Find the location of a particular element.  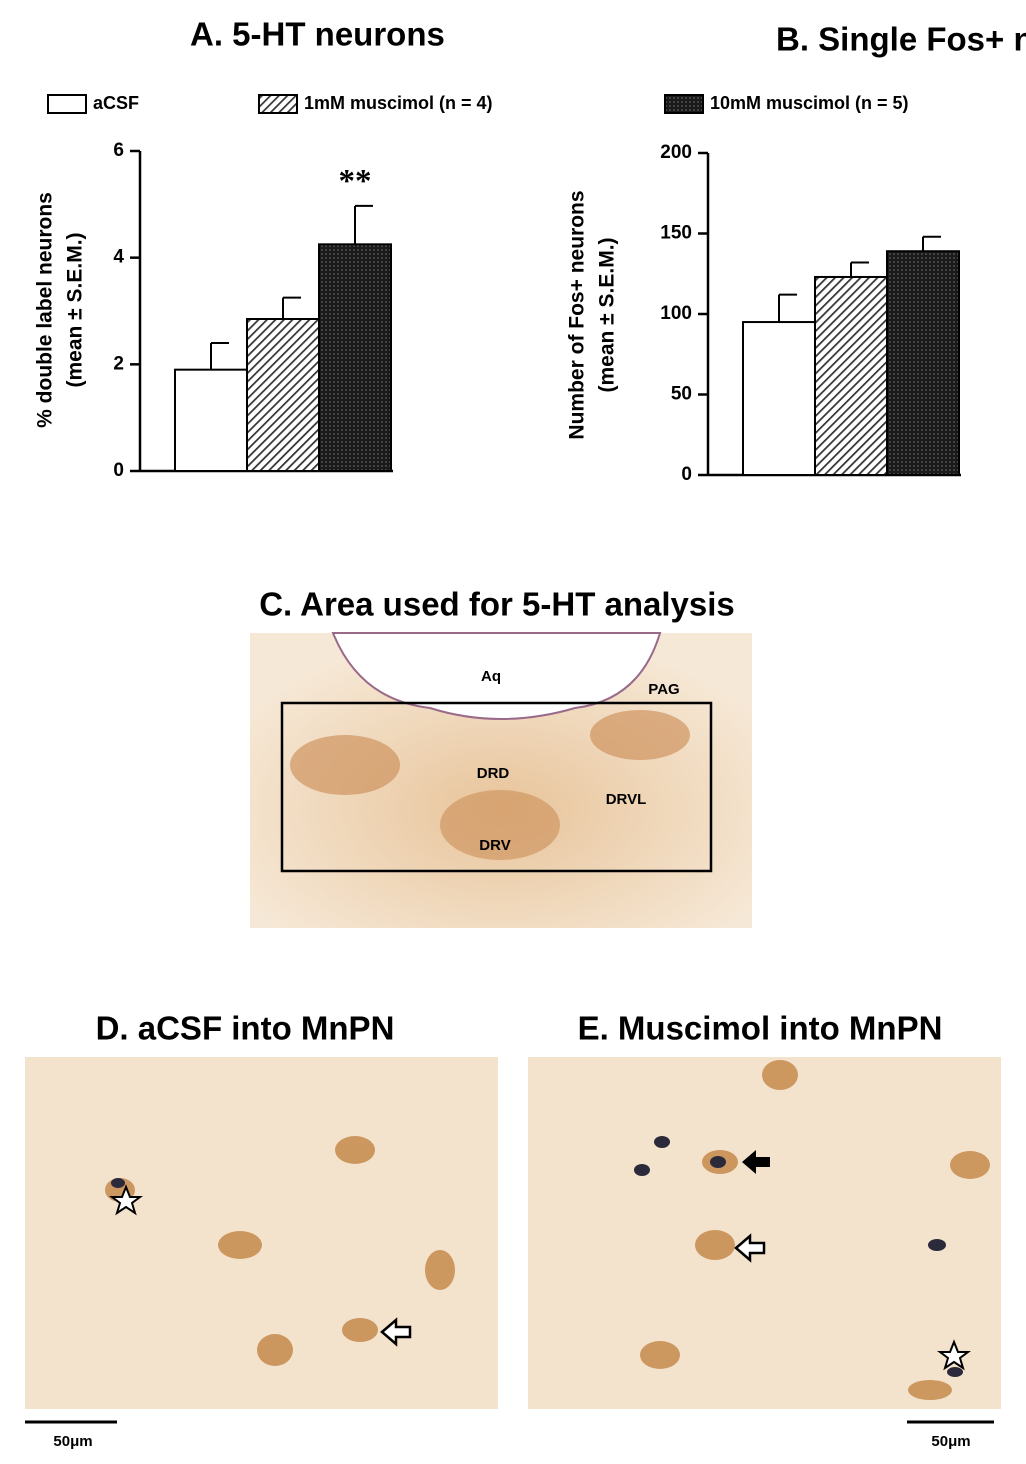

y-tick-label: 50 is located at coordinates (681, 394).